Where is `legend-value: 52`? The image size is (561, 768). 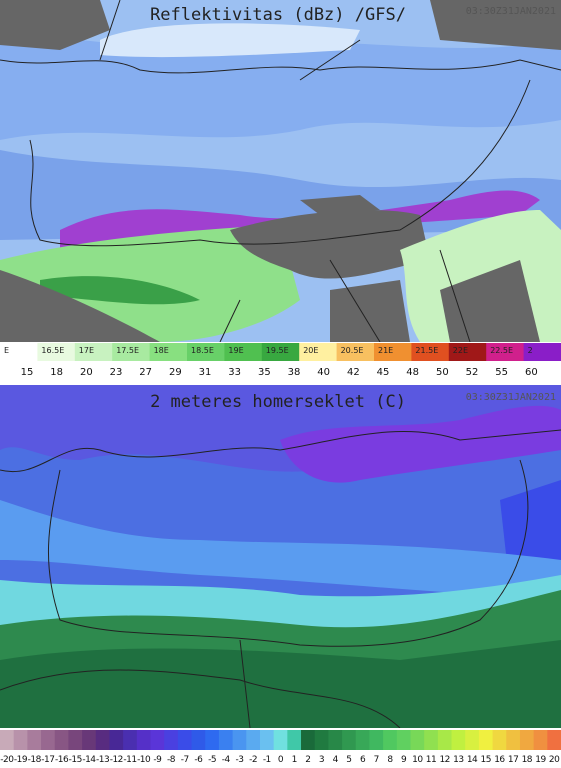 legend-value: 52 is located at coordinates (472, 372).